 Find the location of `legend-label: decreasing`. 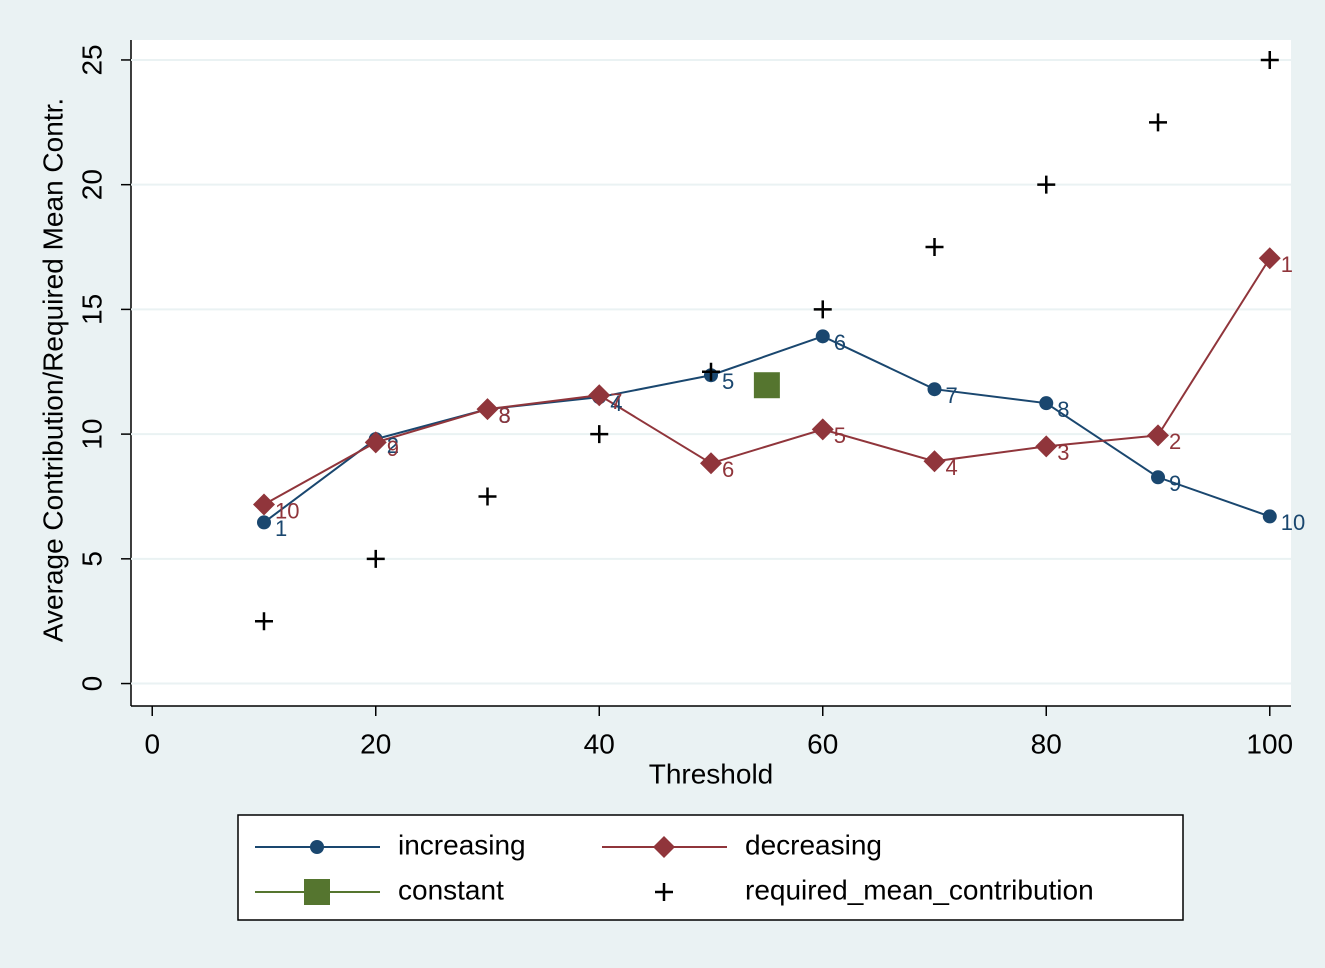

legend-label: decreasing is located at coordinates (813, 844).